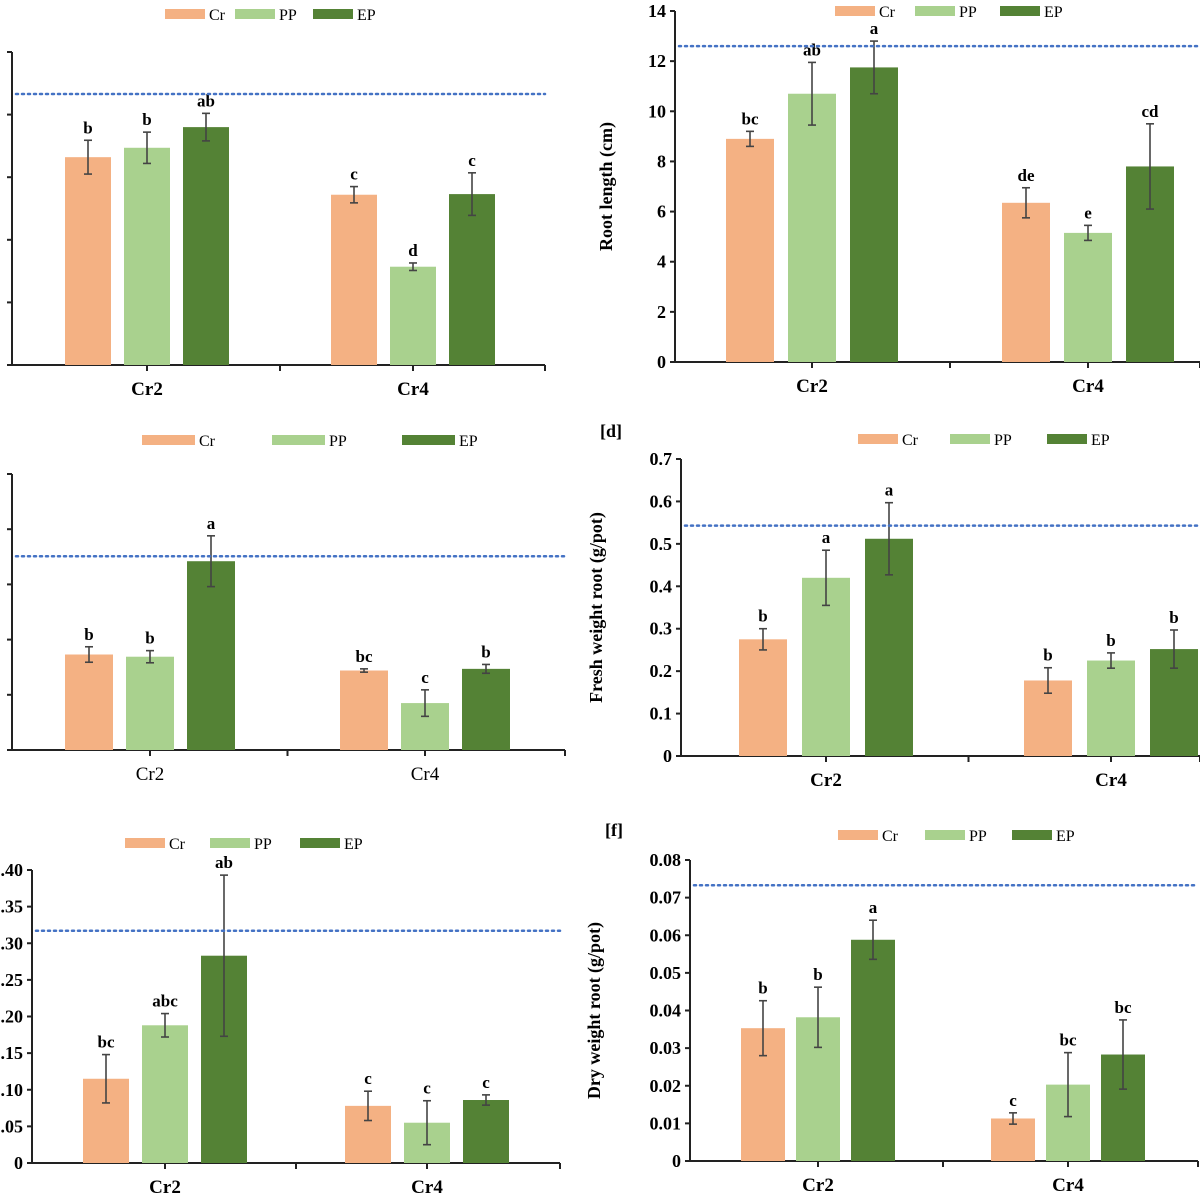  I want to click on y-tick-label: 14, so click(657, 11).